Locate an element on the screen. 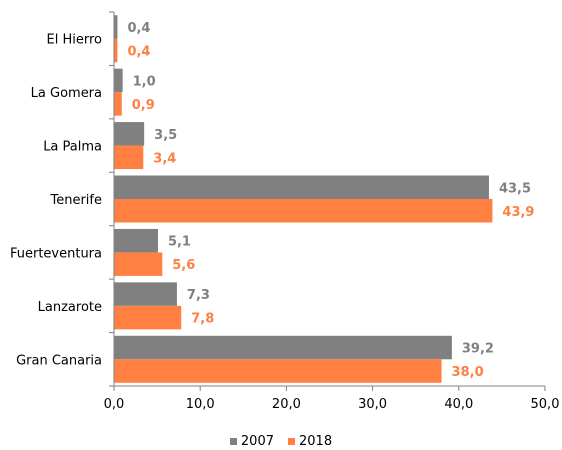 The height and width of the screenshot is (450, 562). bar-2018-la-gomera is located at coordinates (118, 104).